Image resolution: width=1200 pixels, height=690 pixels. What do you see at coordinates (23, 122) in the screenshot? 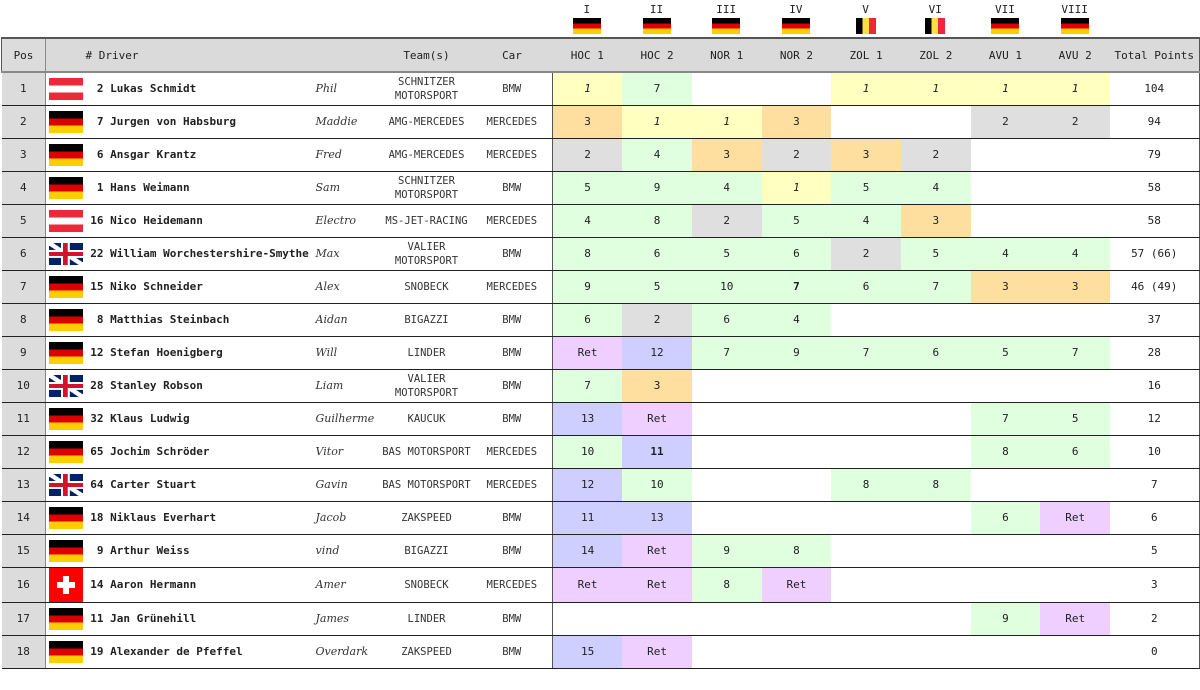
I see `position: 2` at bounding box center [23, 122].